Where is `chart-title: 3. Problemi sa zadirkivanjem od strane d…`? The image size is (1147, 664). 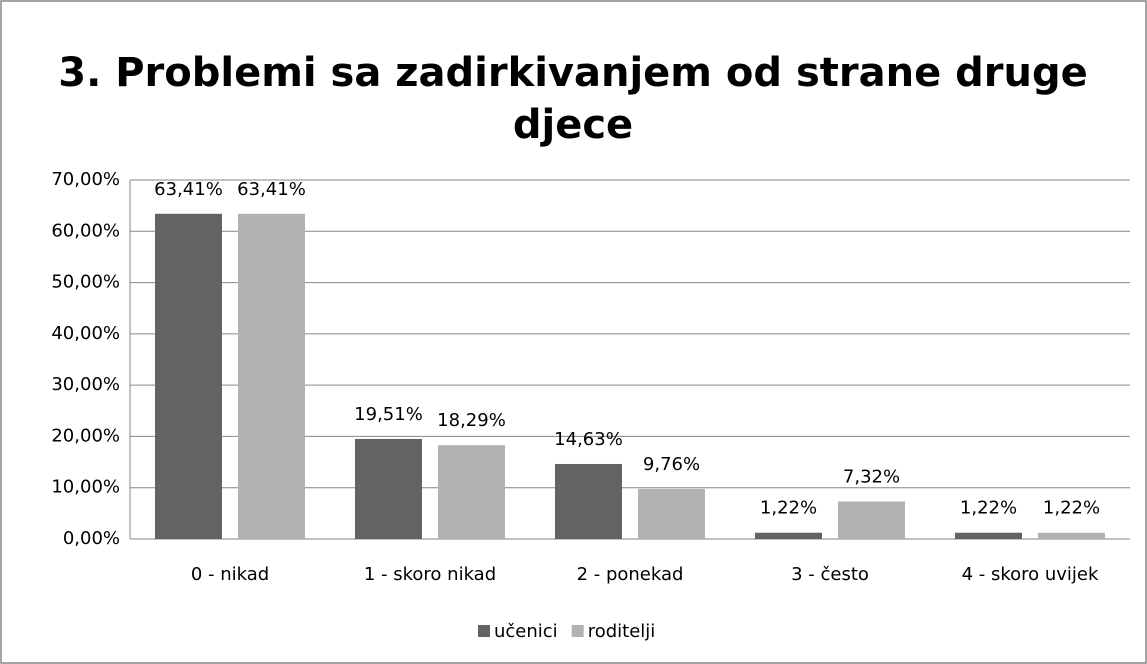 chart-title: 3. Problemi sa zadirkivanjem od strane d… is located at coordinates (572, 99).